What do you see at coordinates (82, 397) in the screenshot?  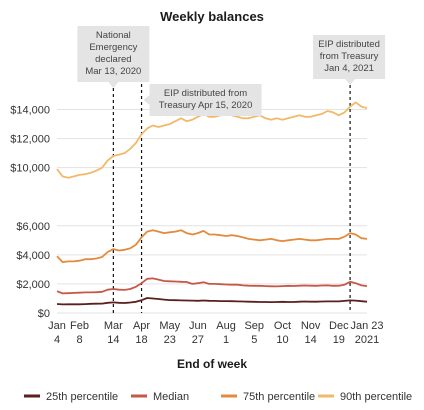 I see `legend-label: 25th percentile` at bounding box center [82, 397].